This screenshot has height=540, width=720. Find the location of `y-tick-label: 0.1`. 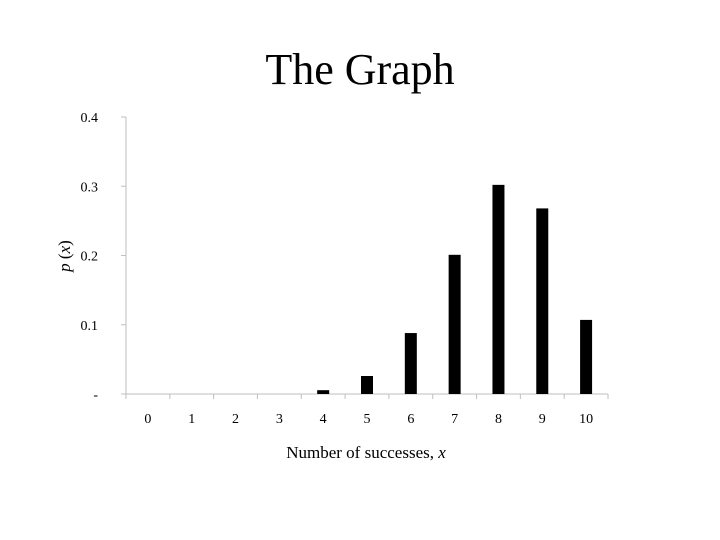

y-tick-label: 0.1 is located at coordinates (90, 326).